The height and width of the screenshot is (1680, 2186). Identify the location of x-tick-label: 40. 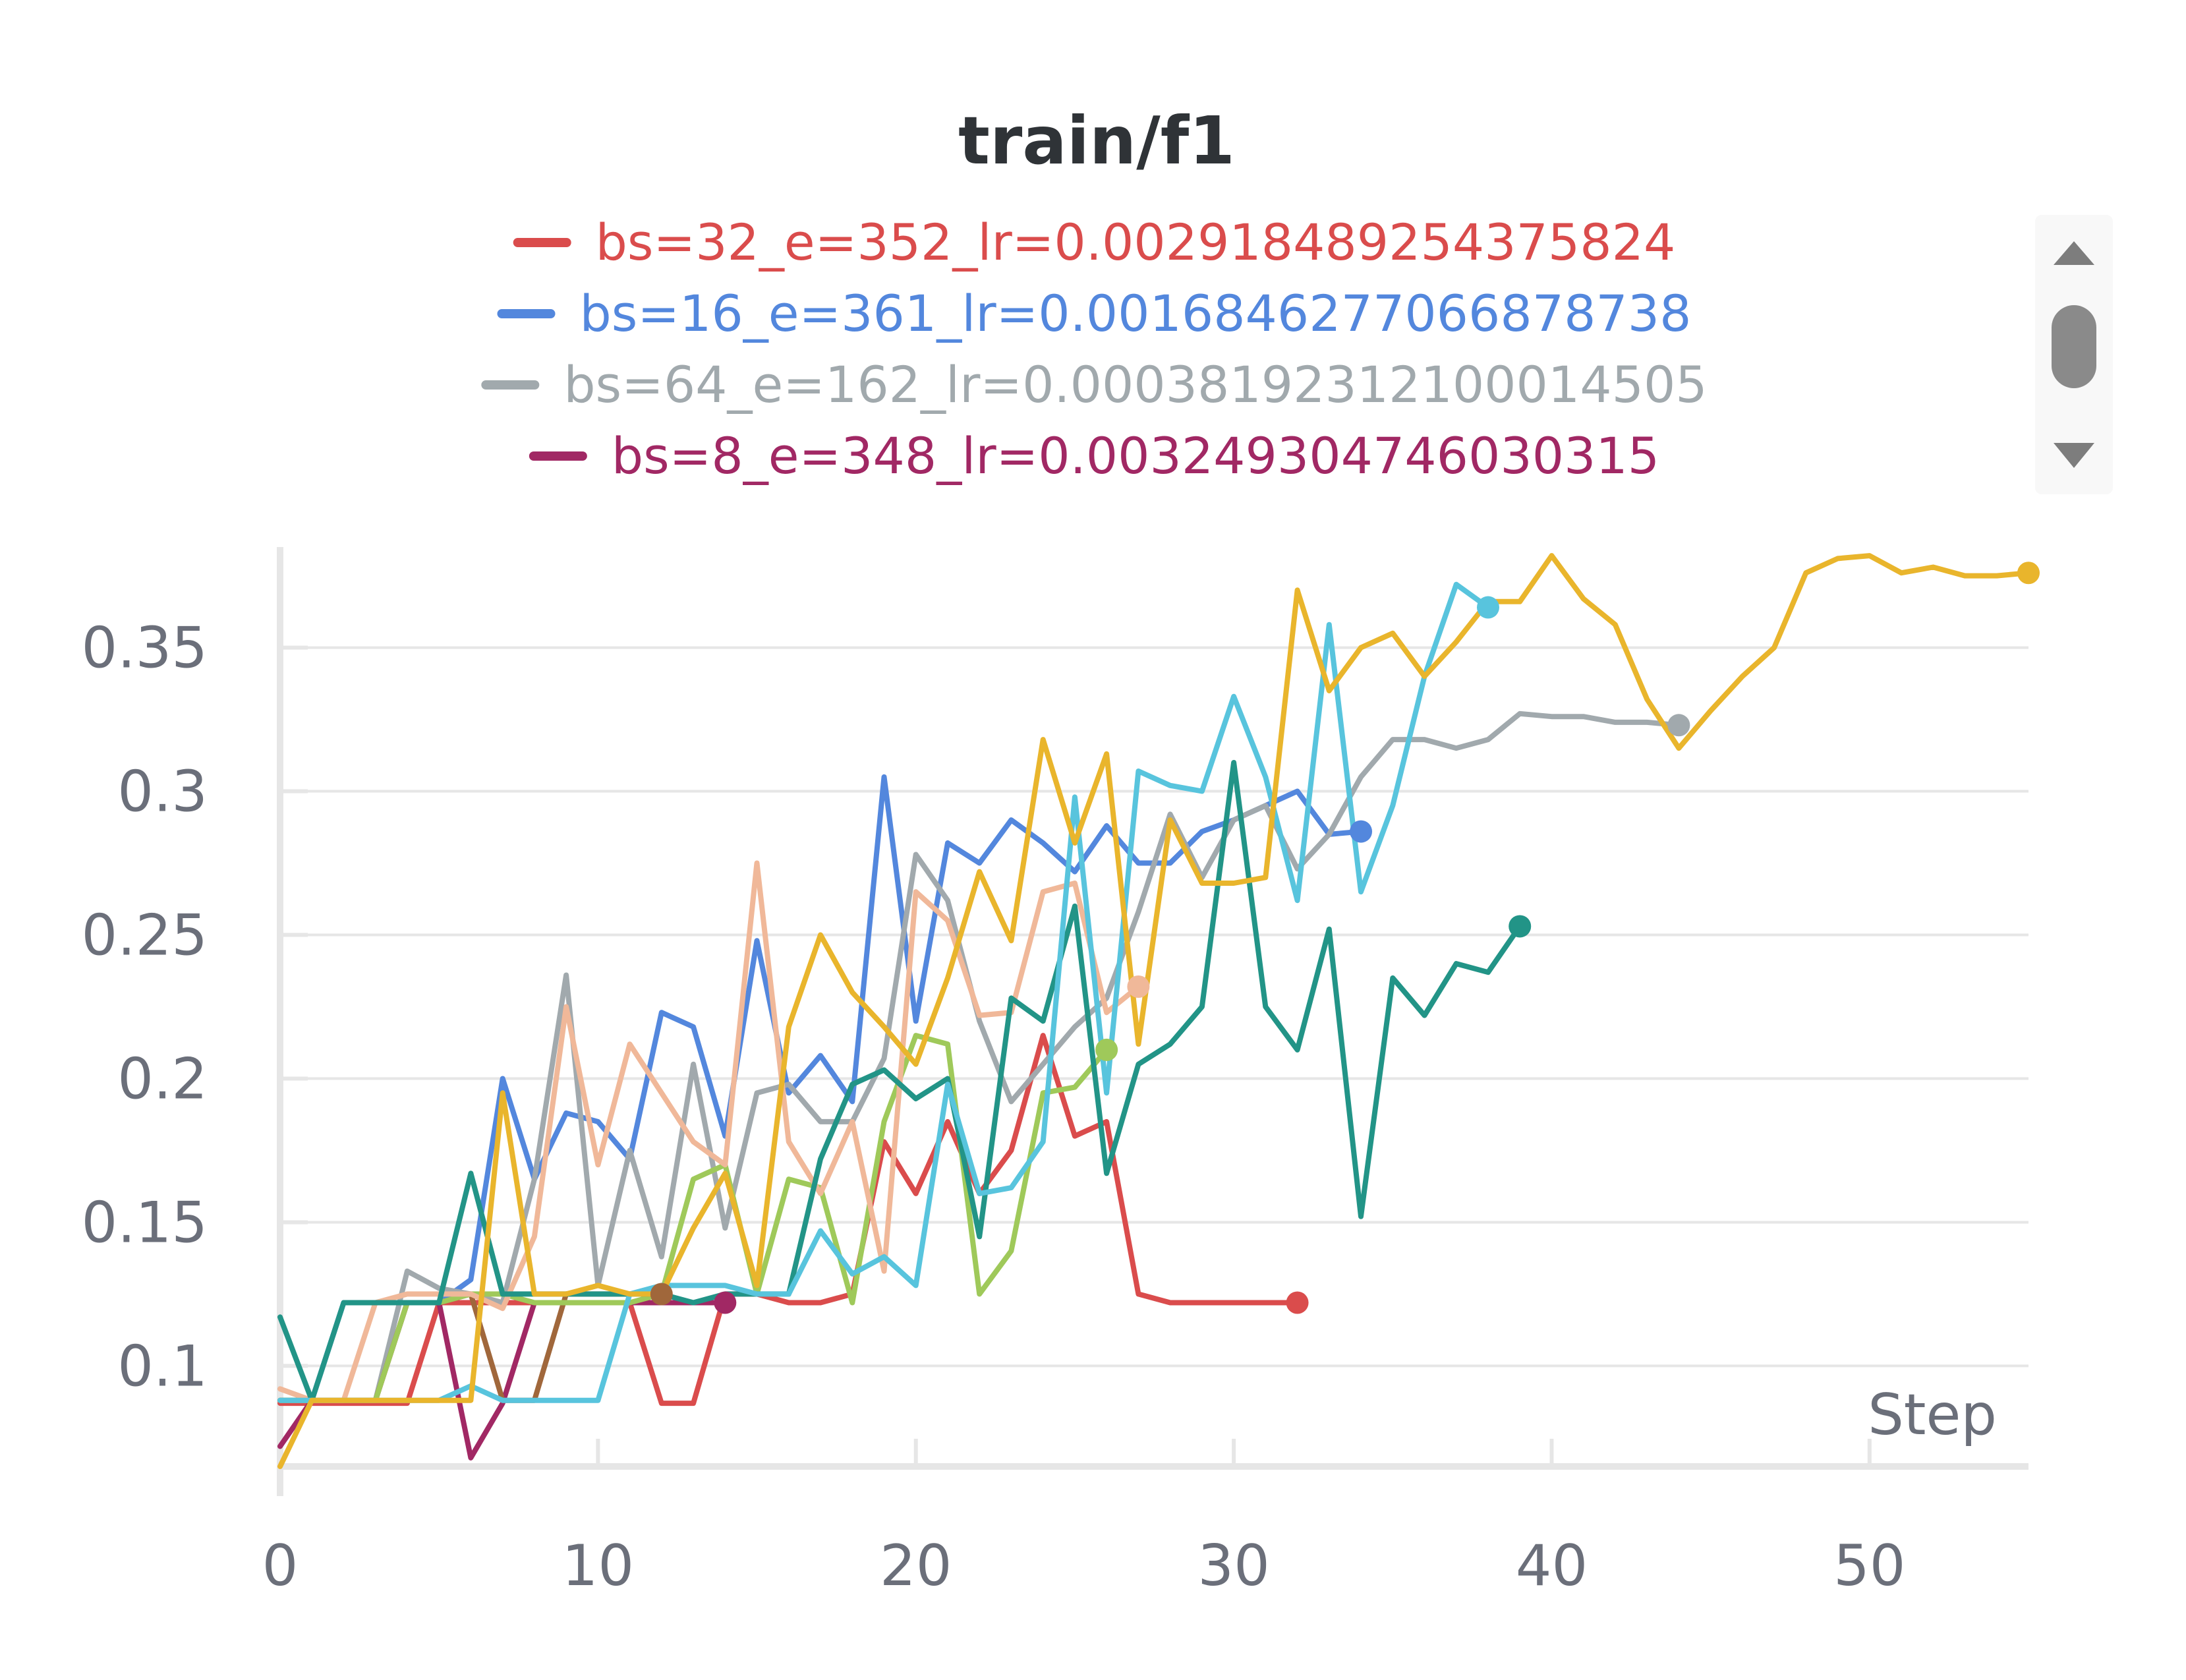
(1552, 1566).